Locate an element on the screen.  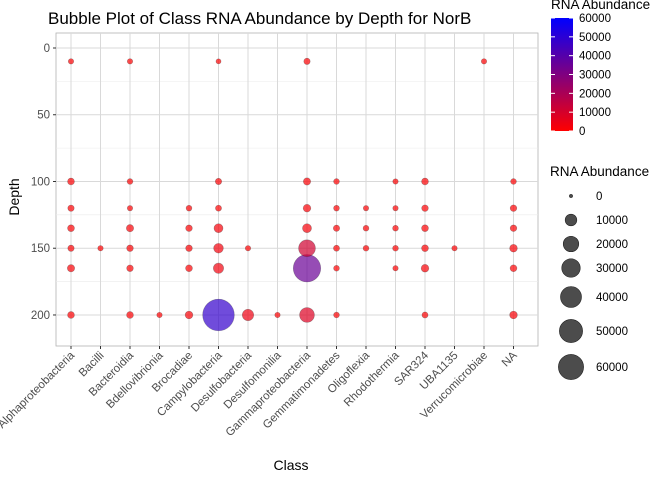
size-legend-title: RNA Abundance is located at coordinates (599, 171).